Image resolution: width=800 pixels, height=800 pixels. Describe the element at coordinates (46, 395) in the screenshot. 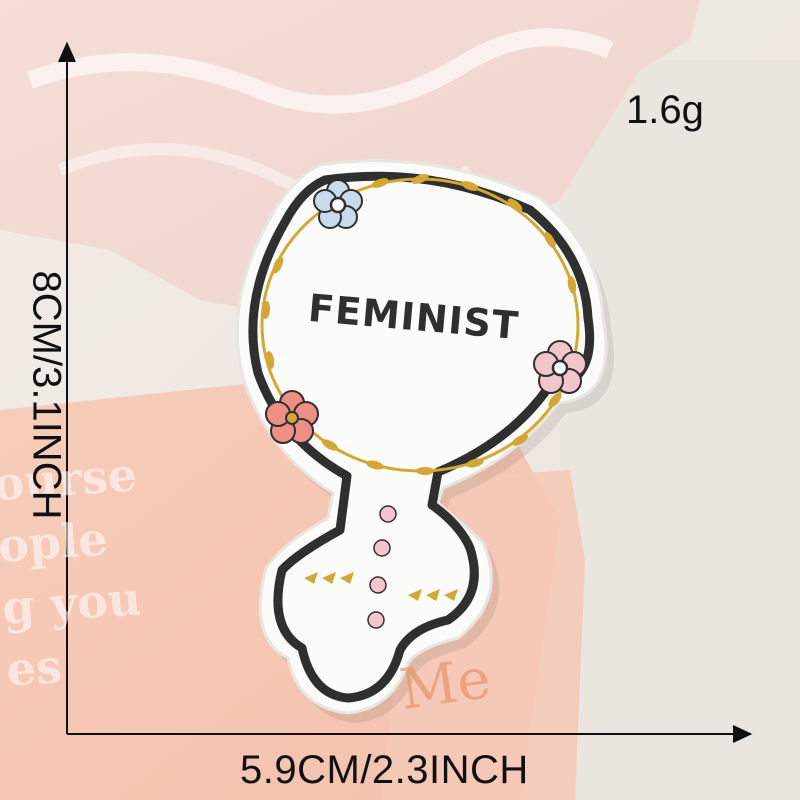

I see `height-dimension-label: 8CM/3.1INCH` at that location.